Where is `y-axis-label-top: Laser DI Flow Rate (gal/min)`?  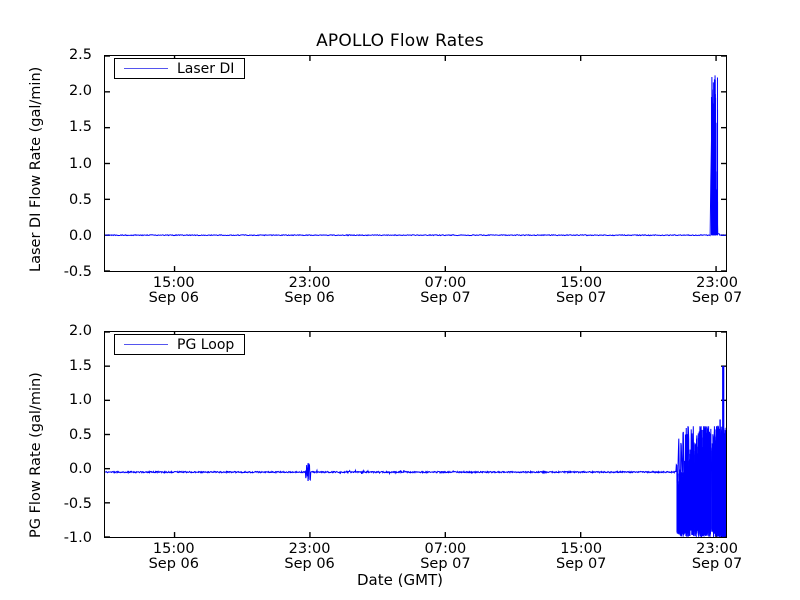 y-axis-label-top: Laser DI Flow Rate (gal/min) is located at coordinates (36, 169).